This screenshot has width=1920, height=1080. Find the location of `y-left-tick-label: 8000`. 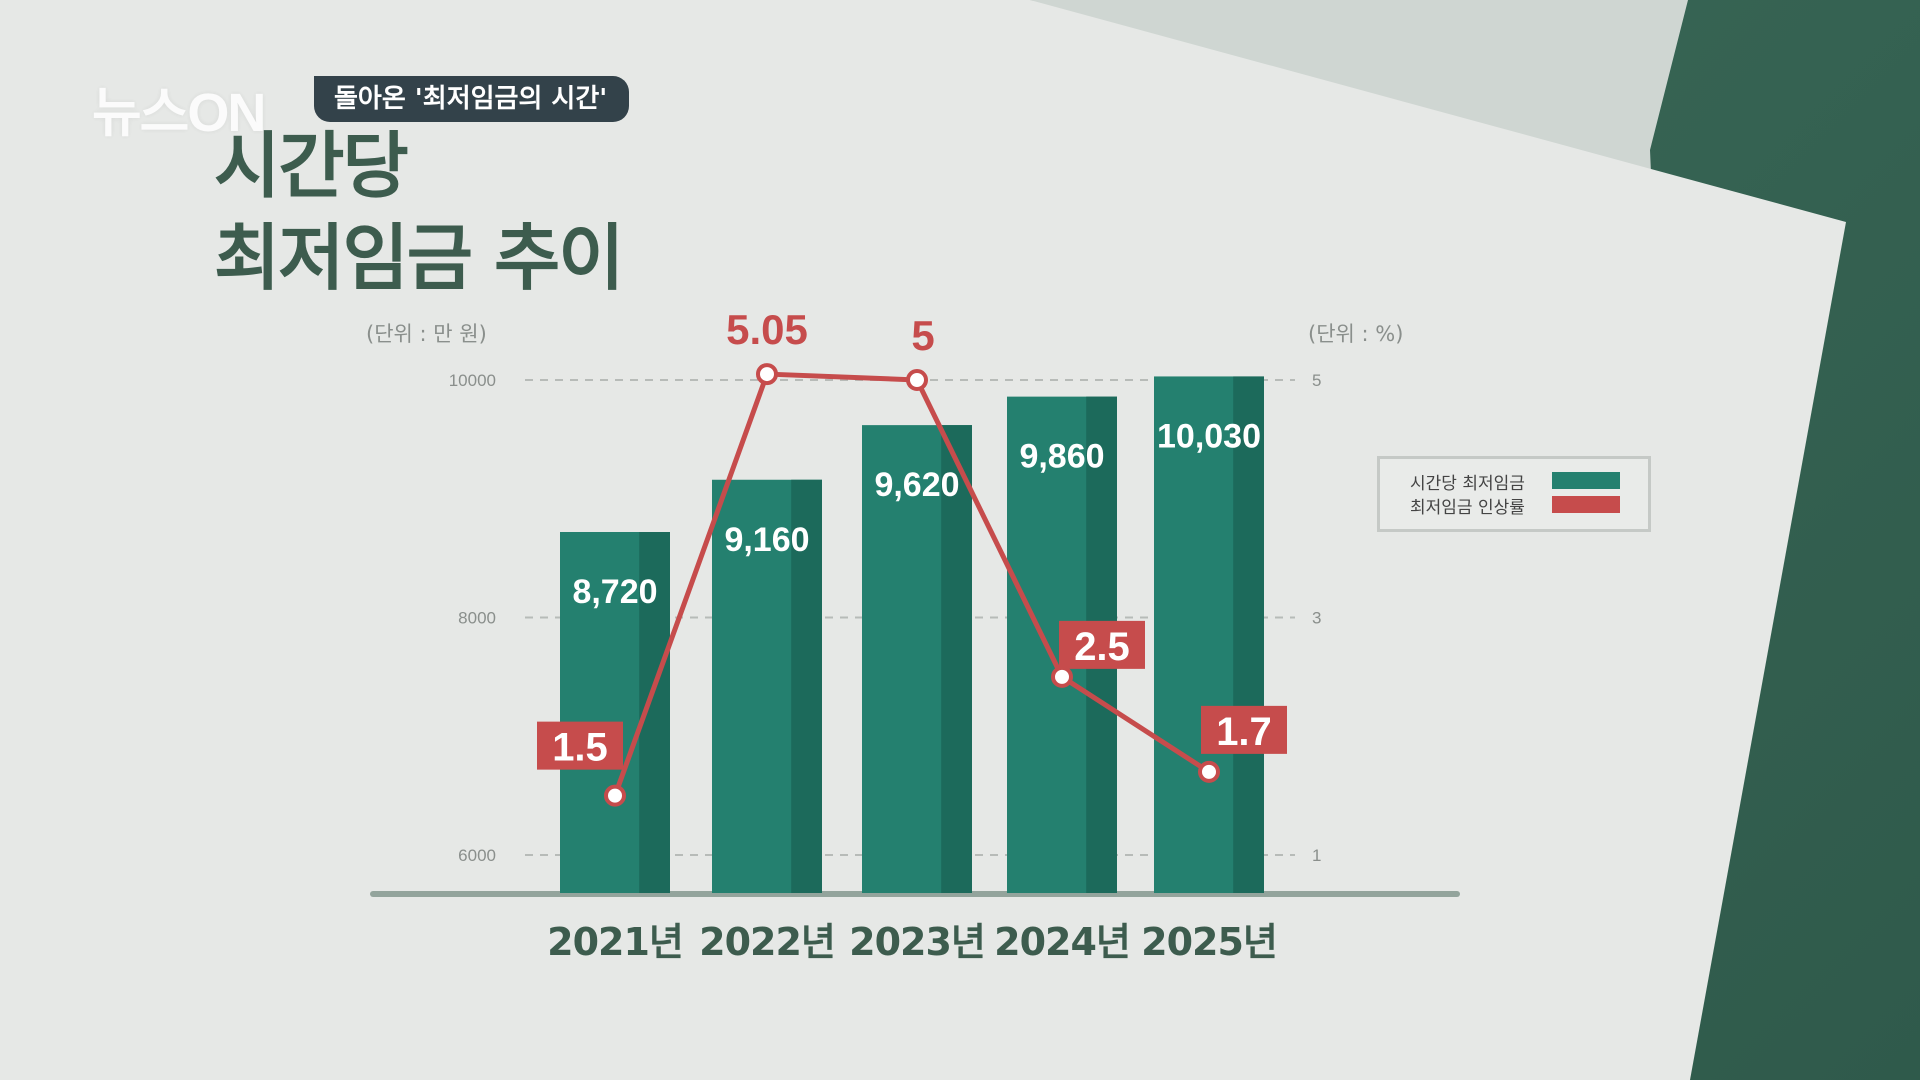

y-left-tick-label: 8000 is located at coordinates (477, 618).